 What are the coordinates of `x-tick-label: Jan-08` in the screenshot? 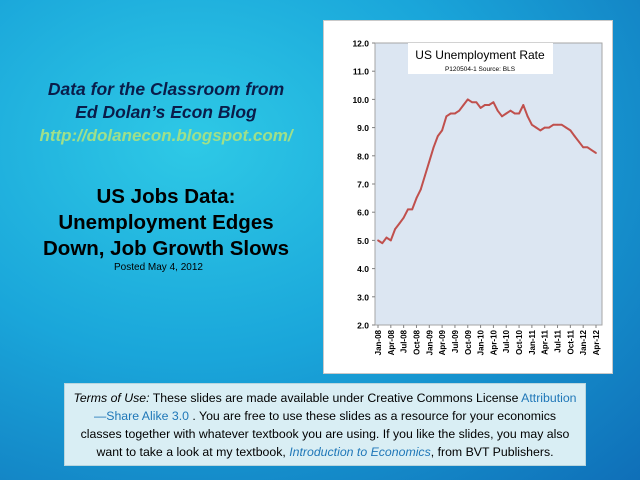 It's located at (378, 342).